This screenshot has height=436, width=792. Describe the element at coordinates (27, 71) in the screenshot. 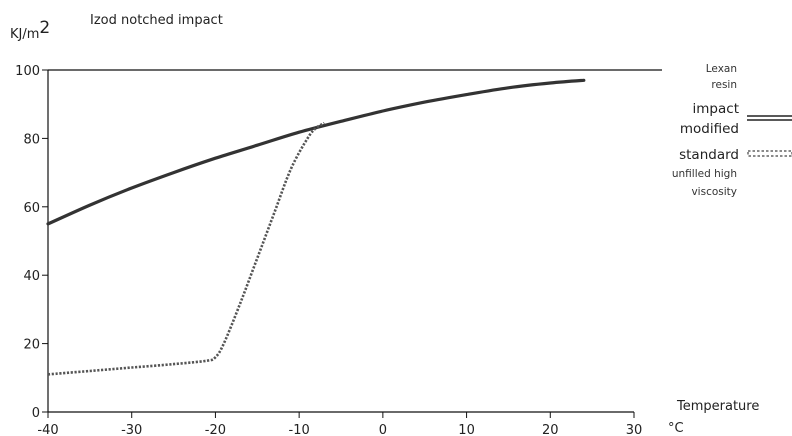

I see `y-tick-label: 100` at that location.